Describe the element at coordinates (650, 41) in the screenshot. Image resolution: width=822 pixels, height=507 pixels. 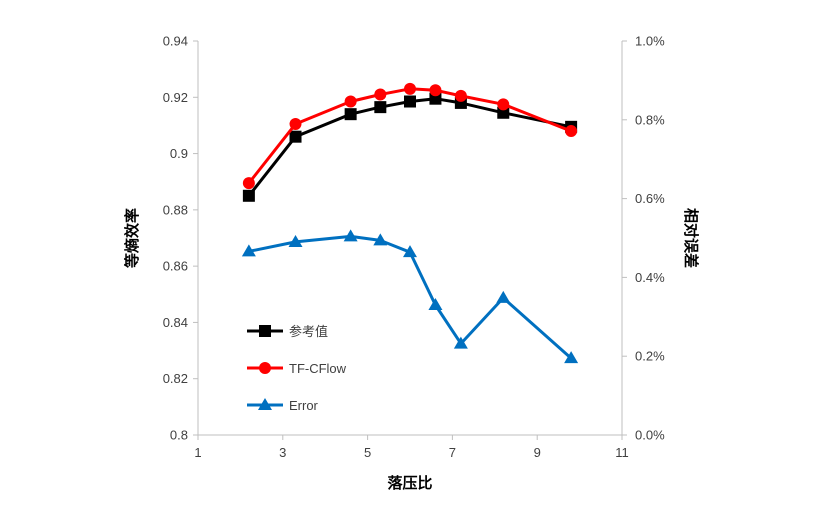
I see `y2-tick-label: 1.0%` at that location.